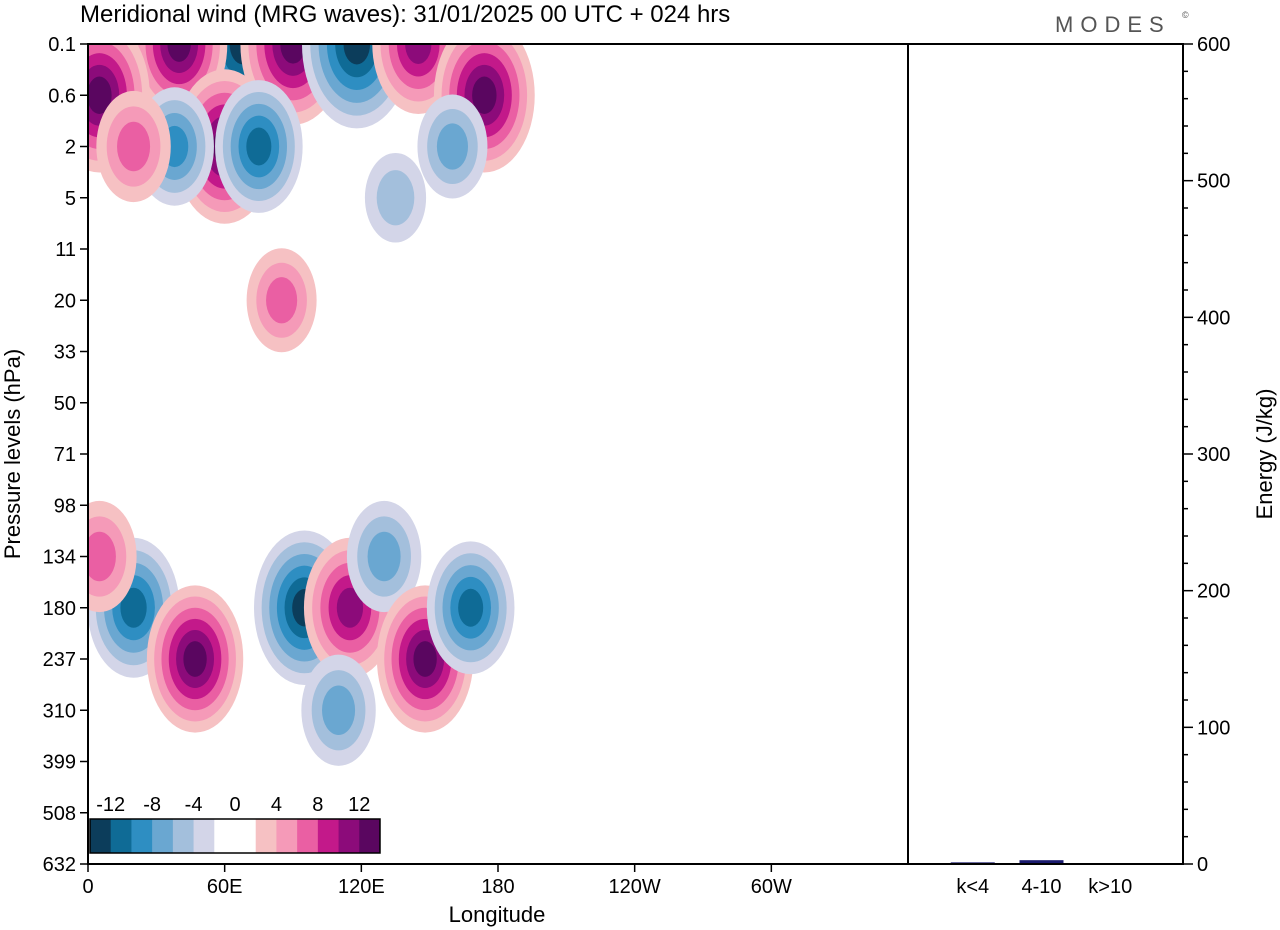  Describe the element at coordinates (65, 404) in the screenshot. I see `y-tick-label: 50` at that location.